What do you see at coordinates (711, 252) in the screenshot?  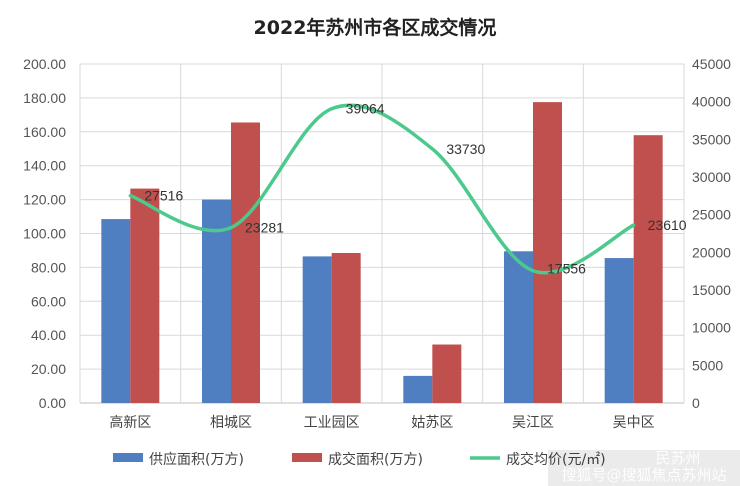 I see `right-tick-label: 20000` at bounding box center [711, 252].